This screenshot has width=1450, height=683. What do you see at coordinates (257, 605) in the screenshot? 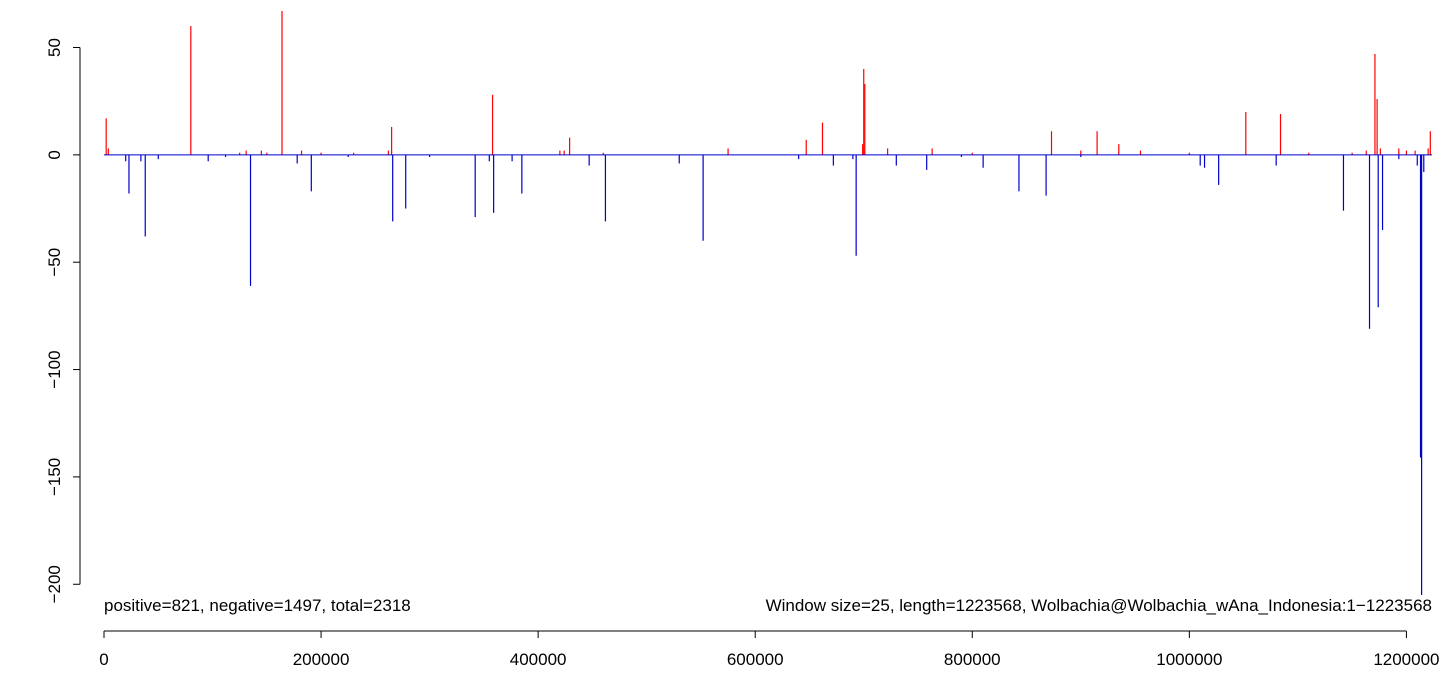
I see `count-summary-annotation: positive=821, negative=1497, total=2318` at bounding box center [257, 605].